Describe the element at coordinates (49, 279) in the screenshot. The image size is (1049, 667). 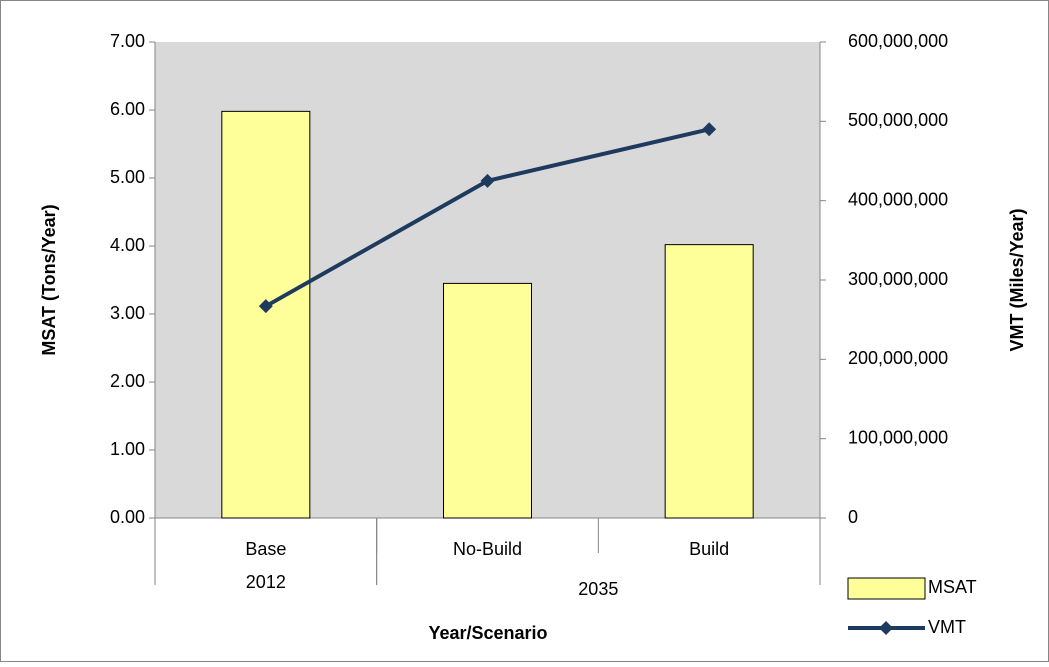
I see `y-axis-title: MSAT (Tons/Year)` at that location.